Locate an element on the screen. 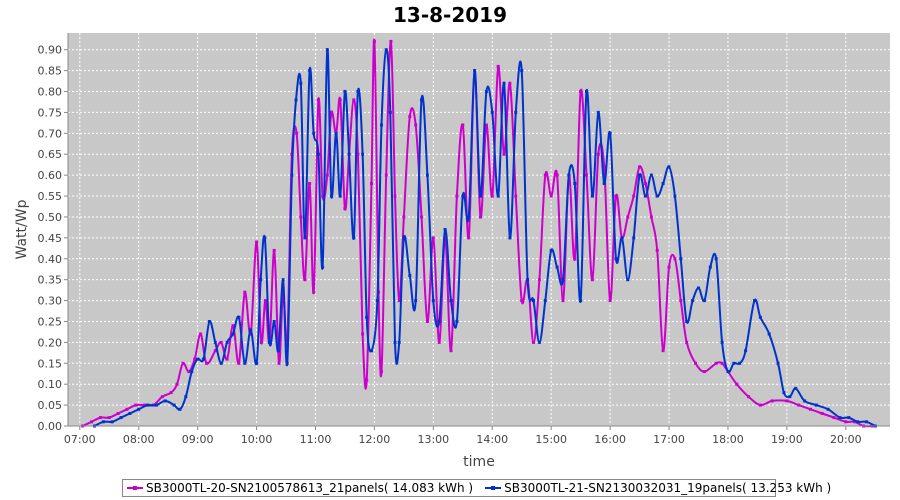  y-tick-label: 0.60 is located at coordinates (50, 175).